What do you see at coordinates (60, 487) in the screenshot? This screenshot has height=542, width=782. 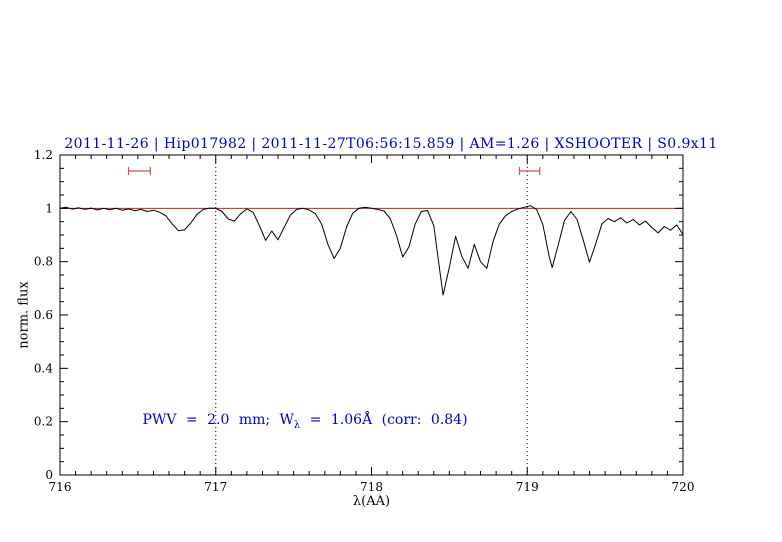 I see `x-tick-label: 716` at bounding box center [60, 487].